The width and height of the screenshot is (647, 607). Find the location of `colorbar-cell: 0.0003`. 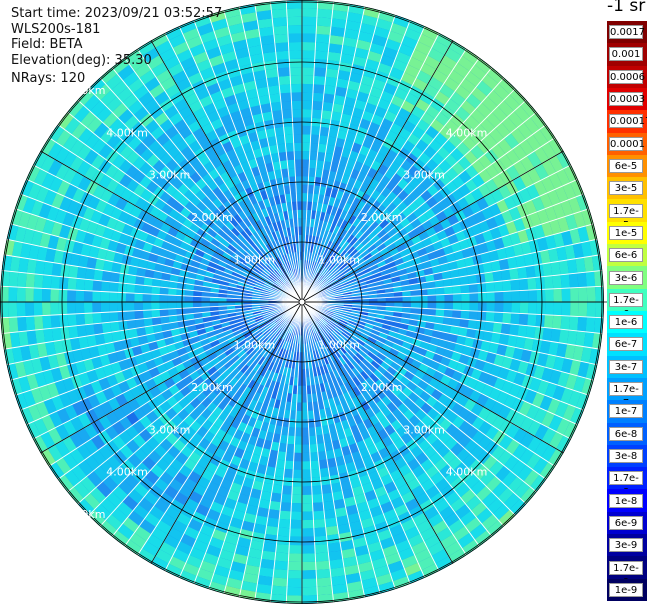

colorbar-cell: 0.0003 is located at coordinates (627, 99).